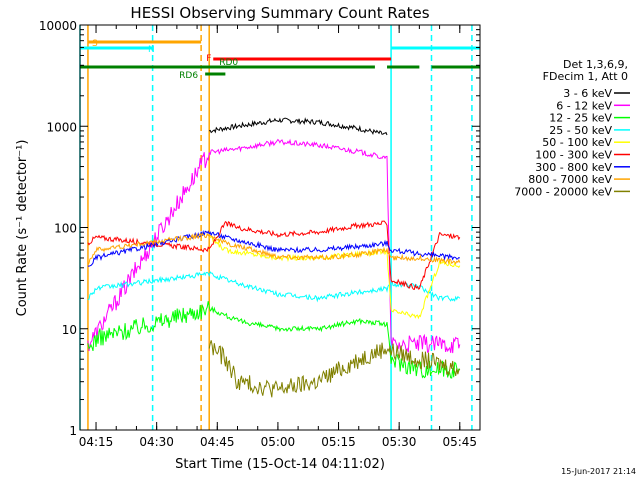 This screenshot has width=640, height=480. I want to click on legend-label-25-50-kev: 25 - 50 keV, so click(580, 130).